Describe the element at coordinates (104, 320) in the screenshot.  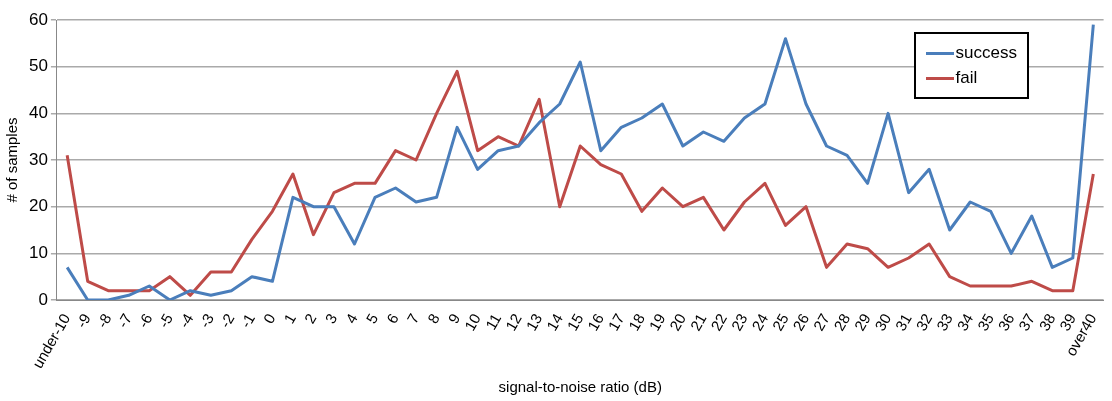
I see `x-tick-label: -8` at that location.